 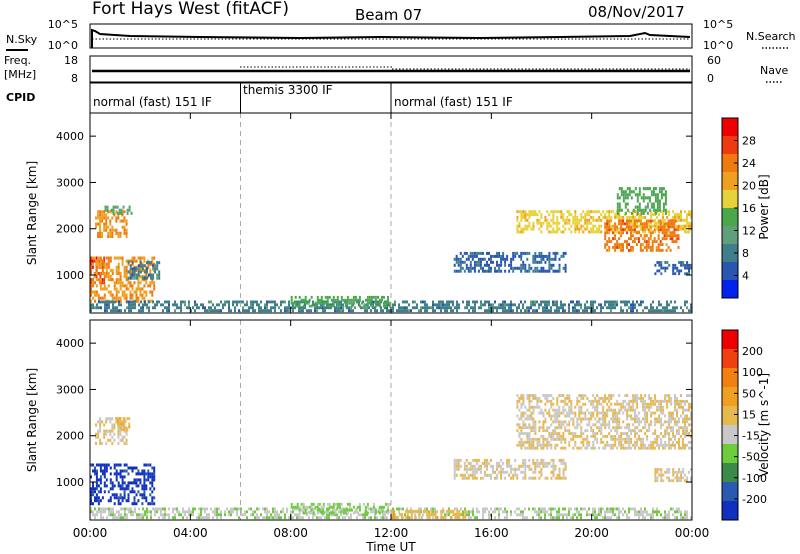 I want to click on colorbar-swatch, so click(x=730, y=453).